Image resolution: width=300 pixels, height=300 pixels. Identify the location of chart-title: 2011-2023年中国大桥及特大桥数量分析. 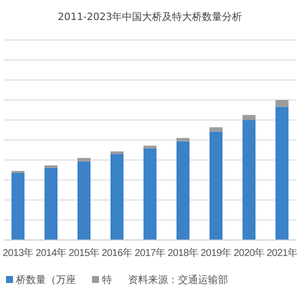
(150, 17).